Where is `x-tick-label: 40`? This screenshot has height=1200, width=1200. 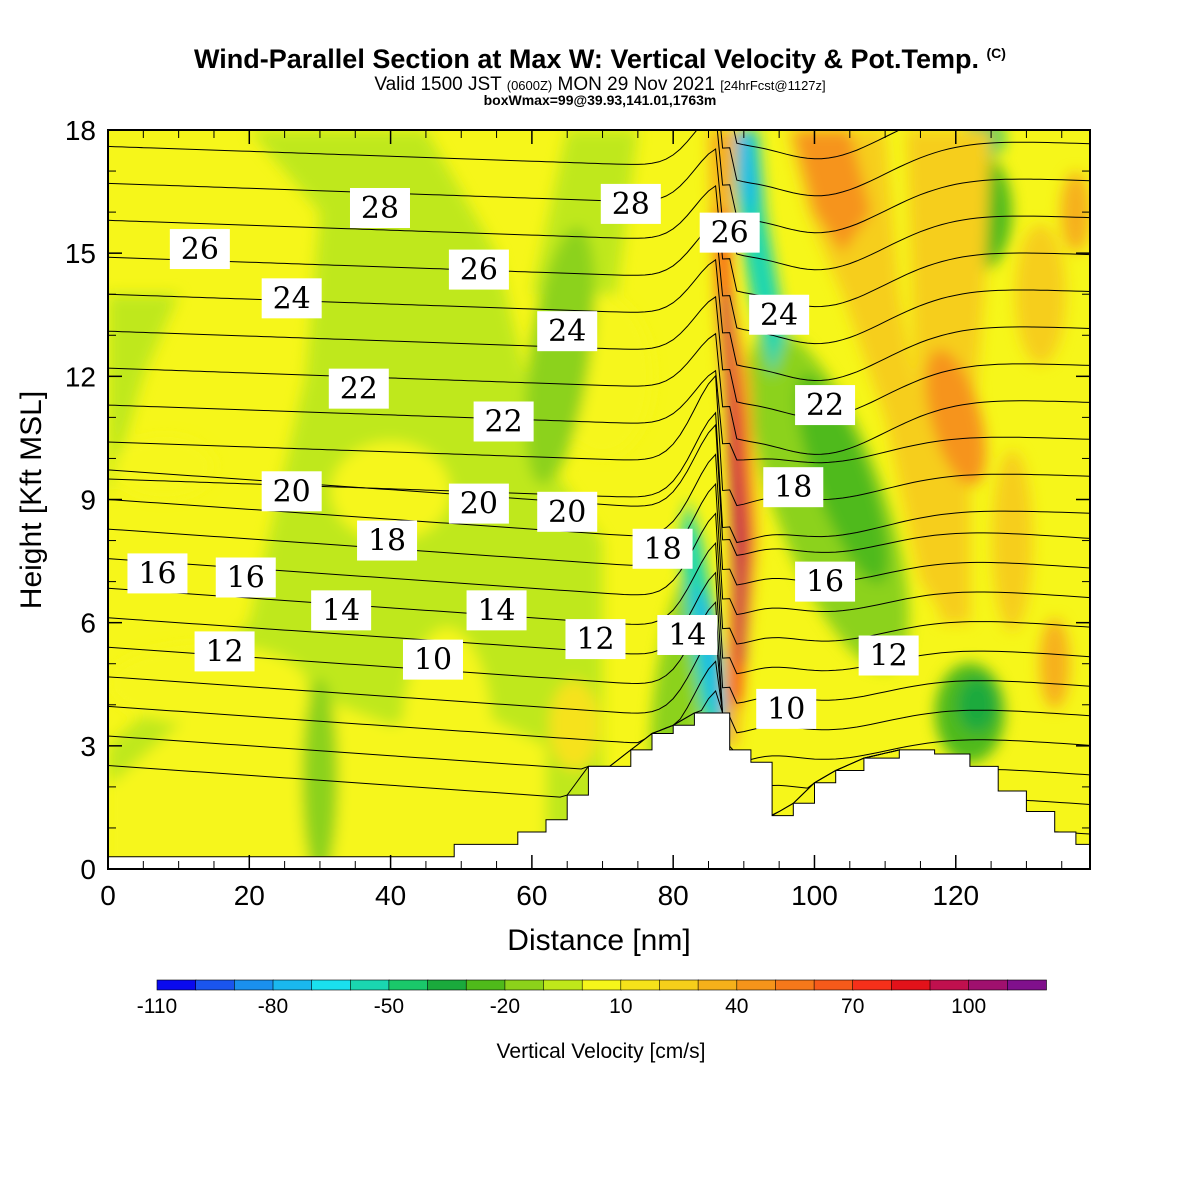
x-tick-label: 40 is located at coordinates (390, 895).